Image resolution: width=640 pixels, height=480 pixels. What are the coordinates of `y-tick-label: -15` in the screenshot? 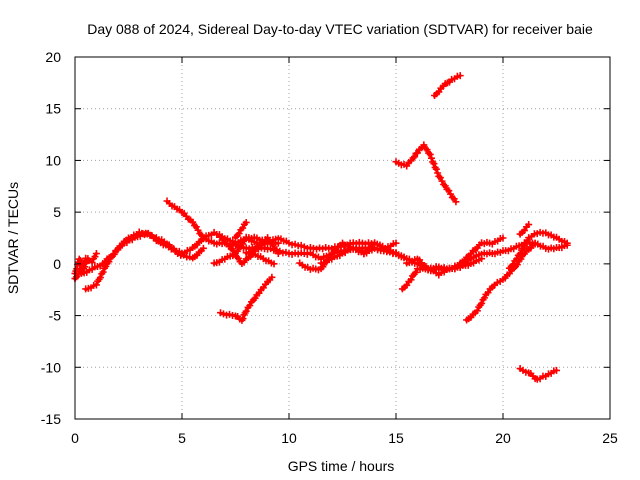 It's located at (51, 419).